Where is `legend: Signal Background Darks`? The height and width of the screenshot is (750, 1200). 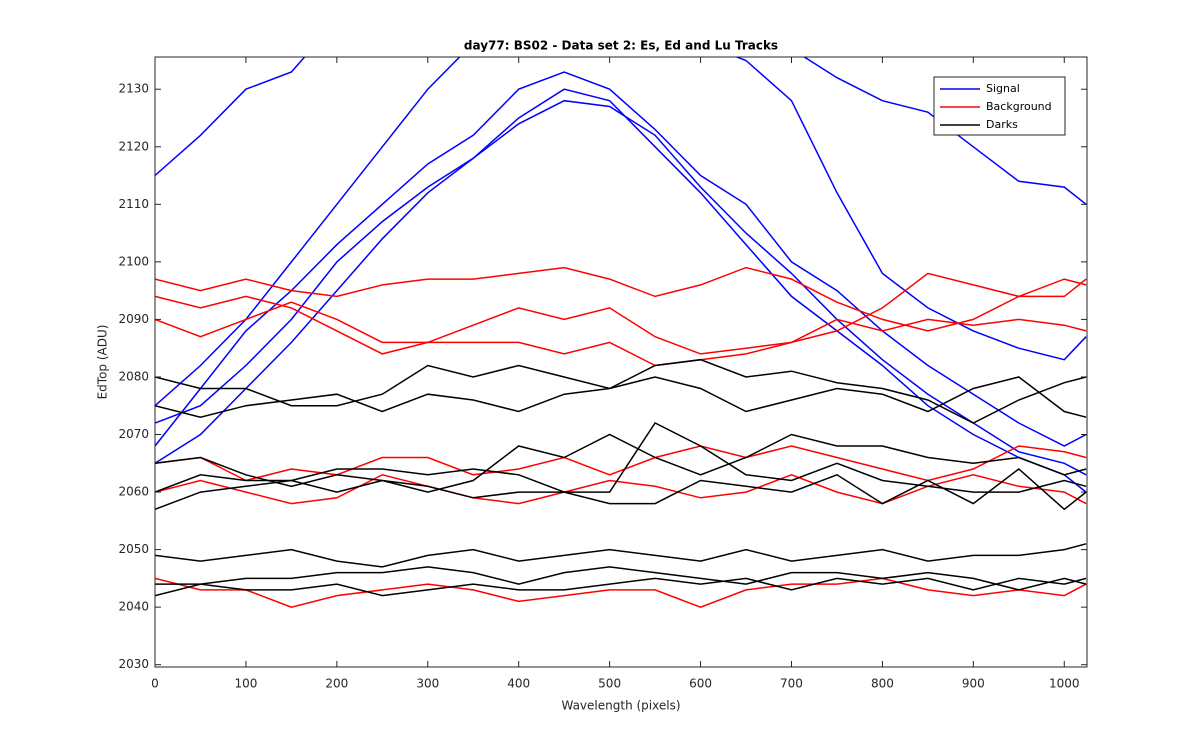
legend: Signal Background Darks is located at coordinates (999, 106).